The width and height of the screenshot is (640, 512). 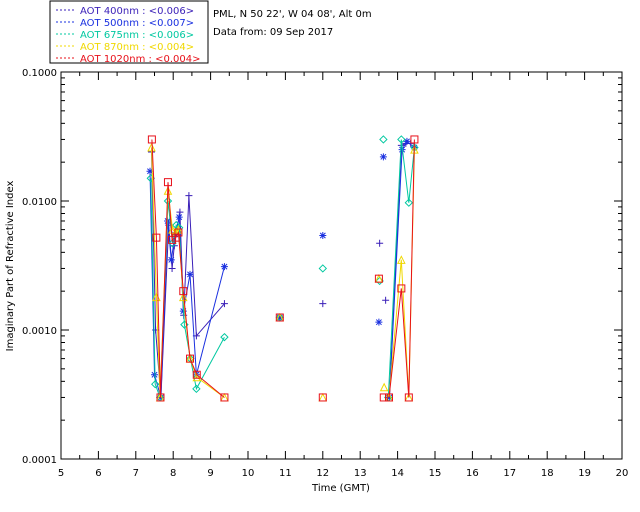 I want to click on x-tick-label: 8, so click(x=173, y=473).